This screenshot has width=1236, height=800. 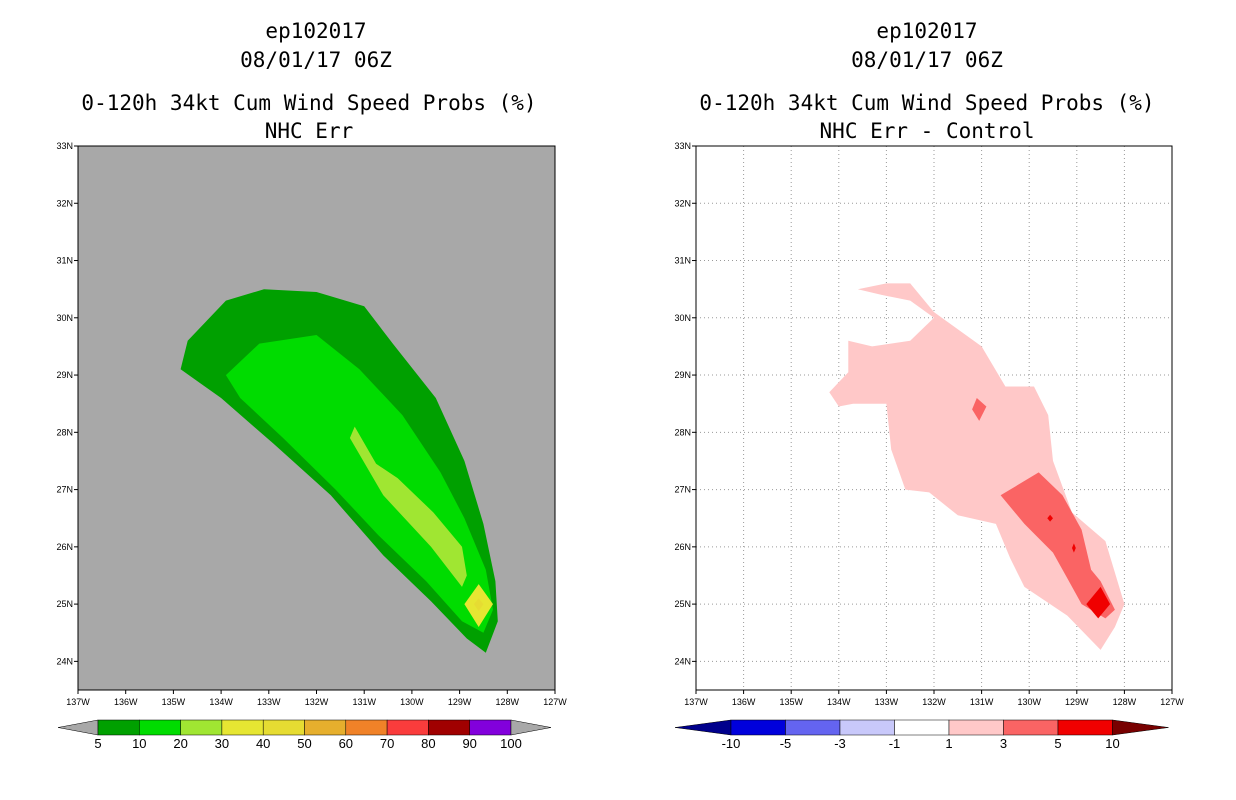 I want to click on colorbar-label: 1, so click(x=948, y=743).